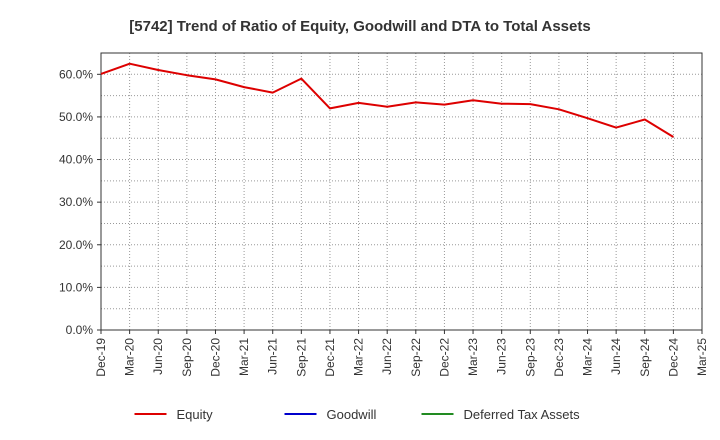  What do you see at coordinates (80, 330) in the screenshot?
I see `y-tick-label: 0.0%` at bounding box center [80, 330].